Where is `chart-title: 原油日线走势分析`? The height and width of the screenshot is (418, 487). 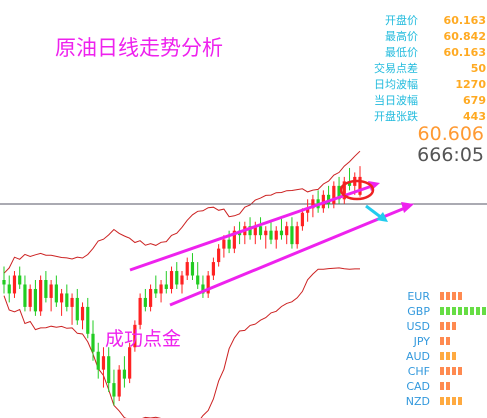
chart-title: 原油日线走势分析 is located at coordinates (139, 48).